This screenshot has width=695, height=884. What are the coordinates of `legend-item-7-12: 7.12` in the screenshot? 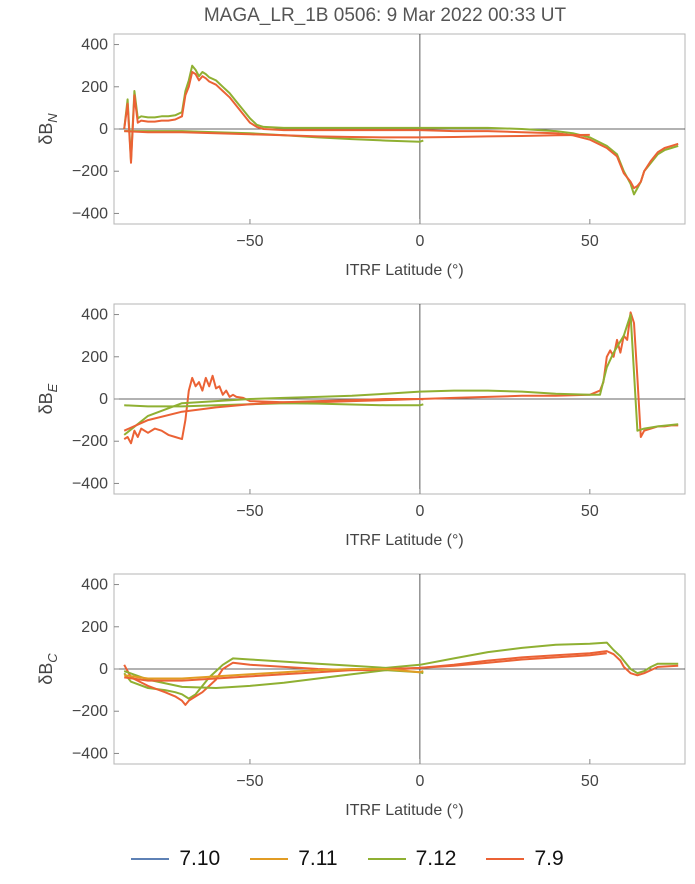 It's located at (412, 859).